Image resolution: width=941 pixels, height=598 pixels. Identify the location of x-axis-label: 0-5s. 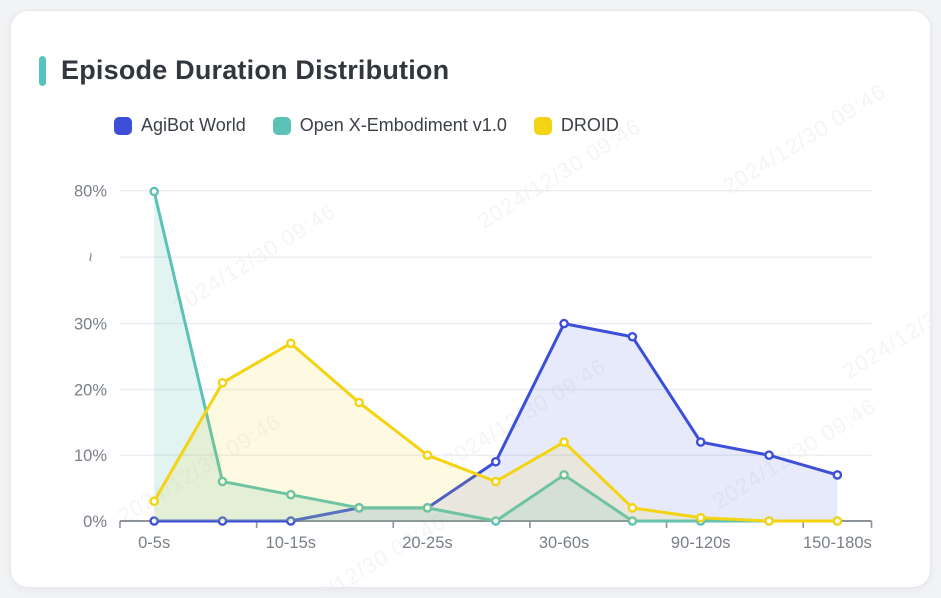
(154, 543).